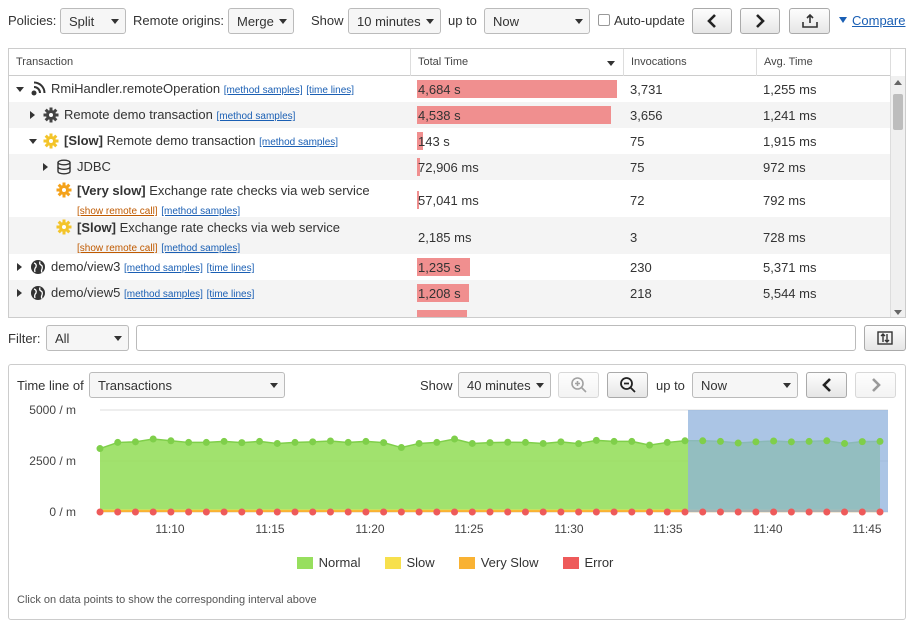 The image size is (910, 624). What do you see at coordinates (898, 112) in the screenshot?
I see `scrollbar-thumb` at bounding box center [898, 112].